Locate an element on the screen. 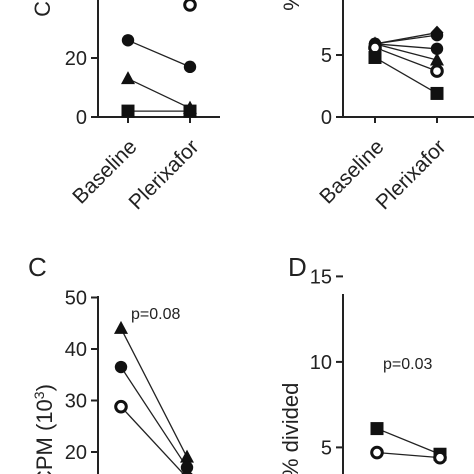 The width and height of the screenshot is (474, 474). p-value-annotation: p=0.08 is located at coordinates (155, 314).